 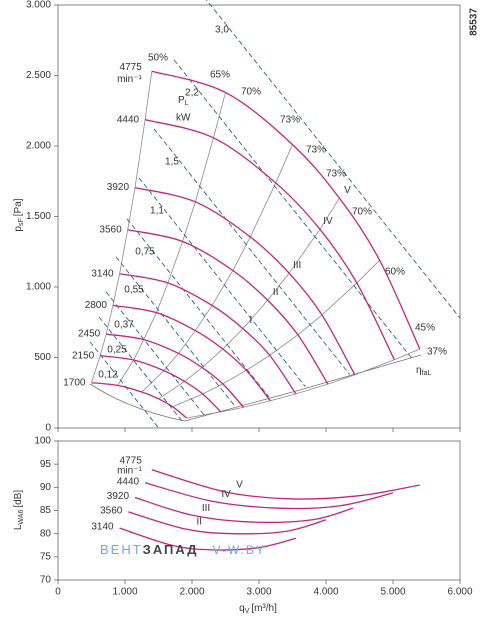 I want to click on y-tick-label: 100, so click(x=42, y=441).